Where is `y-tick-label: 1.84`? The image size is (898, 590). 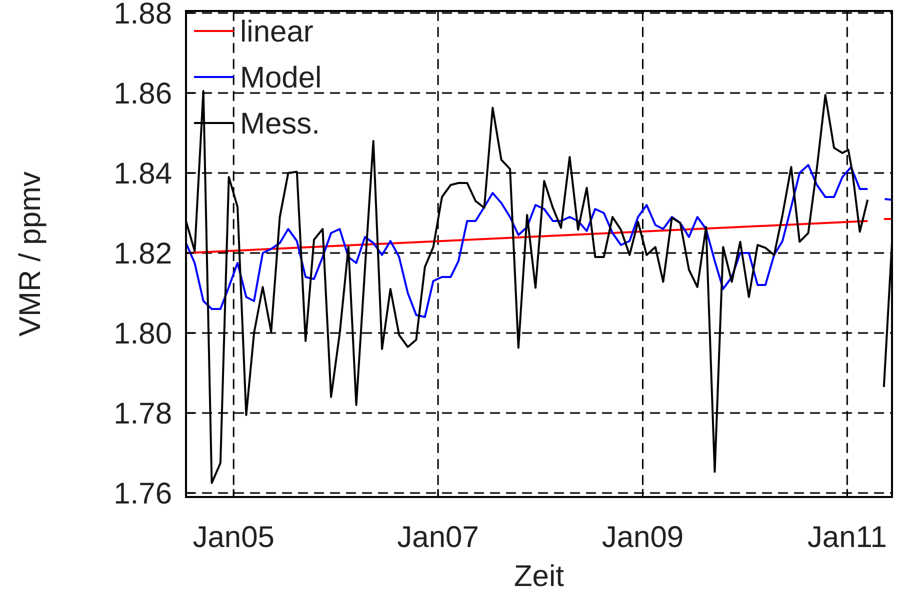 y-tick-label: 1.84 is located at coordinates (143, 174).